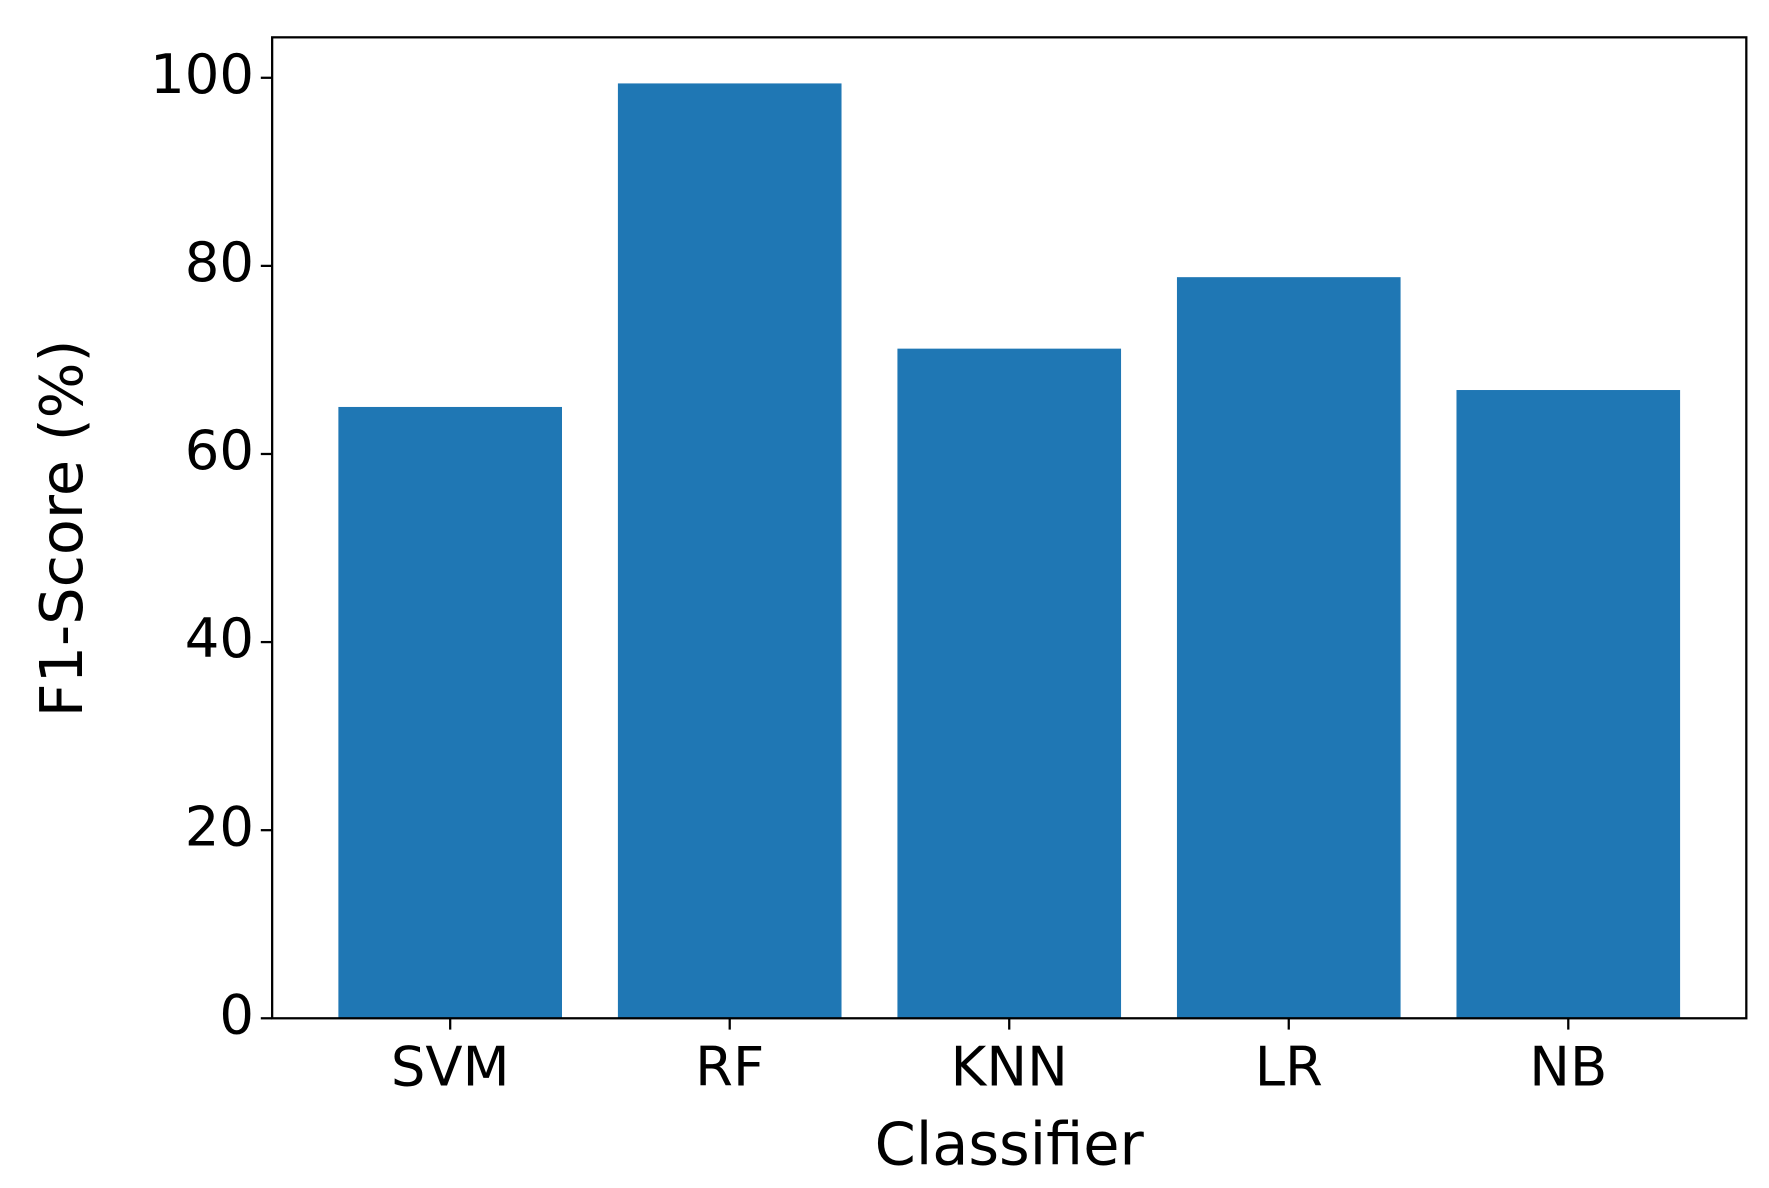 This screenshot has width=1769, height=1188. I want to click on x-axis-label: Classifier, so click(1010, 1144).